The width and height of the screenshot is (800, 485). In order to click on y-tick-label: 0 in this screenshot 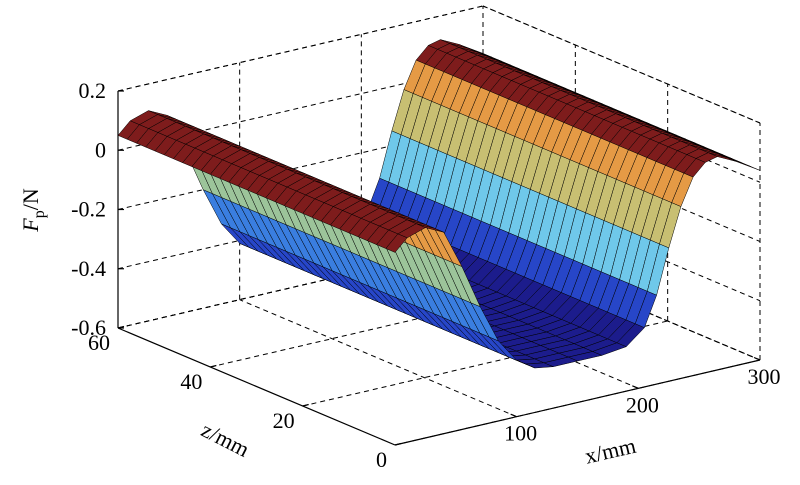, I will do `click(100, 149)`.